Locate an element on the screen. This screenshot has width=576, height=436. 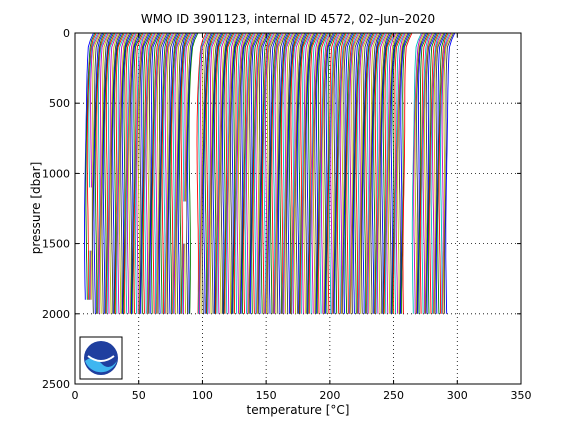
x-tick-label: 50 is located at coordinates (139, 395).